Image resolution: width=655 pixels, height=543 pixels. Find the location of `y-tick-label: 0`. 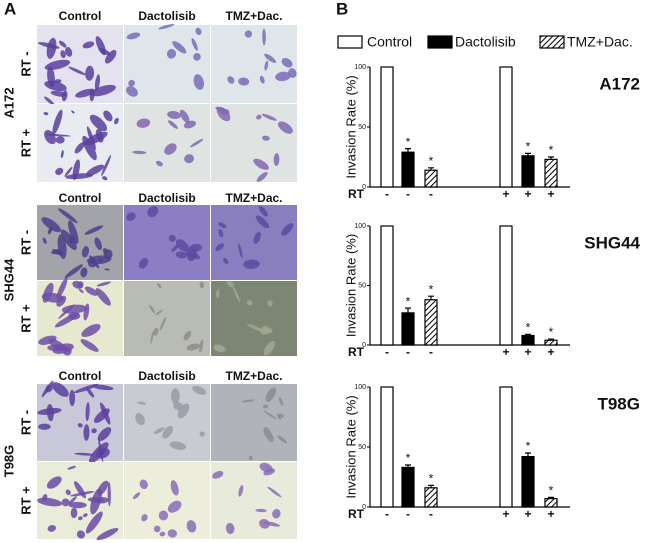

y-tick-label: 0 is located at coordinates (364, 345).